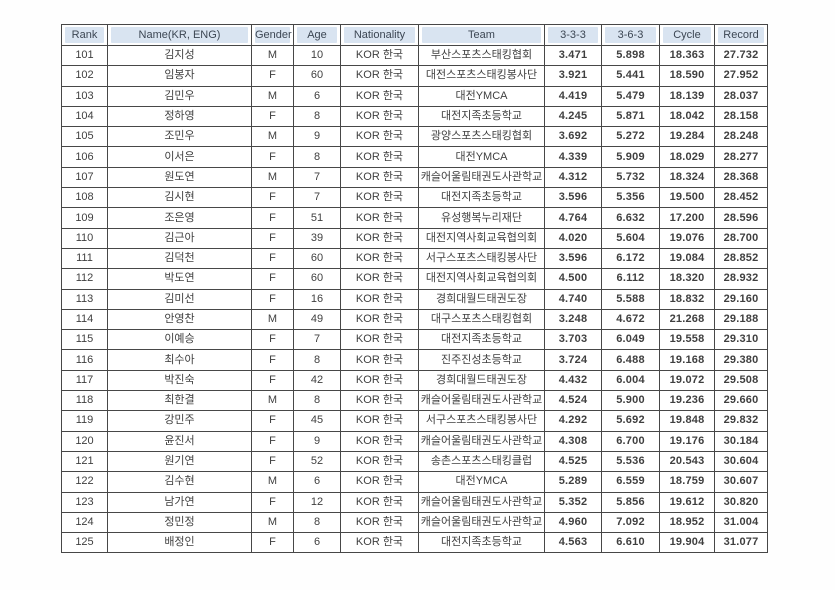 This screenshot has height=590, width=835. I want to click on header-label-record: Record, so click(741, 35).